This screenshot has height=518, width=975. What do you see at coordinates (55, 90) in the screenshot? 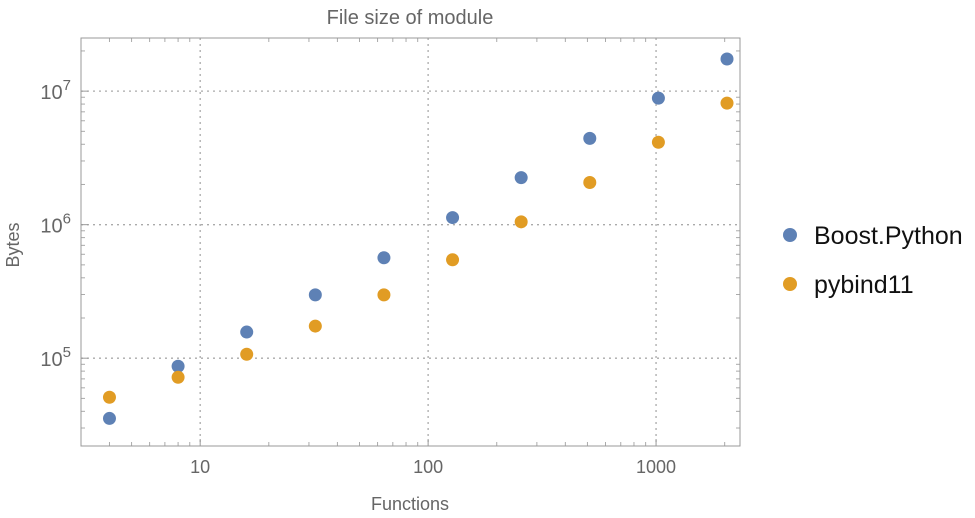
I see `y-tick-label: 10⁷` at bounding box center [55, 90].